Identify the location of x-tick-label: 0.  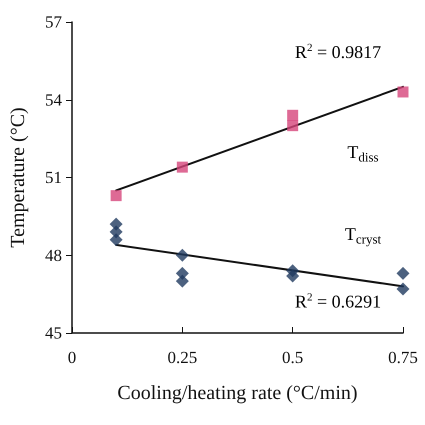
(72, 357).